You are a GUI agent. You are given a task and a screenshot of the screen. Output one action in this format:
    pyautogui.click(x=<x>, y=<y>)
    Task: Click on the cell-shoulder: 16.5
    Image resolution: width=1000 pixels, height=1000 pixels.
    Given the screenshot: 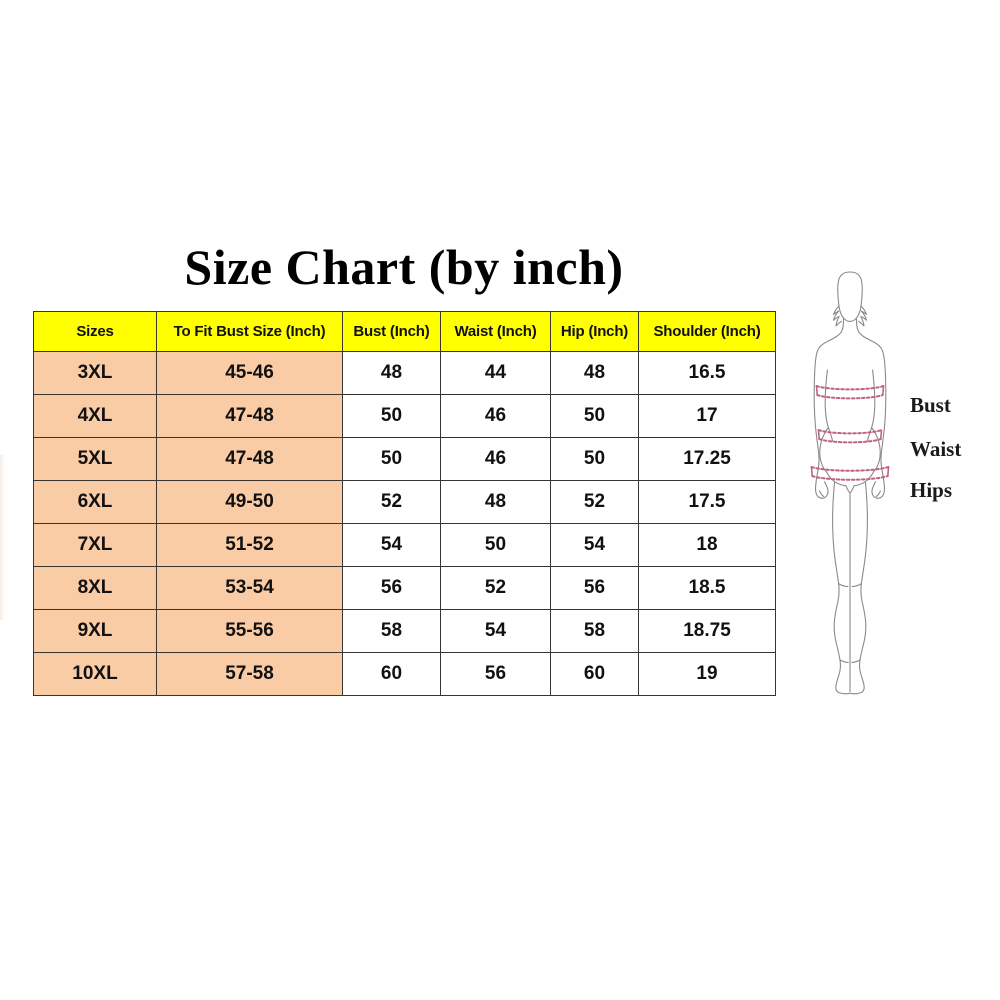 What is the action you would take?
    pyautogui.click(x=707, y=373)
    